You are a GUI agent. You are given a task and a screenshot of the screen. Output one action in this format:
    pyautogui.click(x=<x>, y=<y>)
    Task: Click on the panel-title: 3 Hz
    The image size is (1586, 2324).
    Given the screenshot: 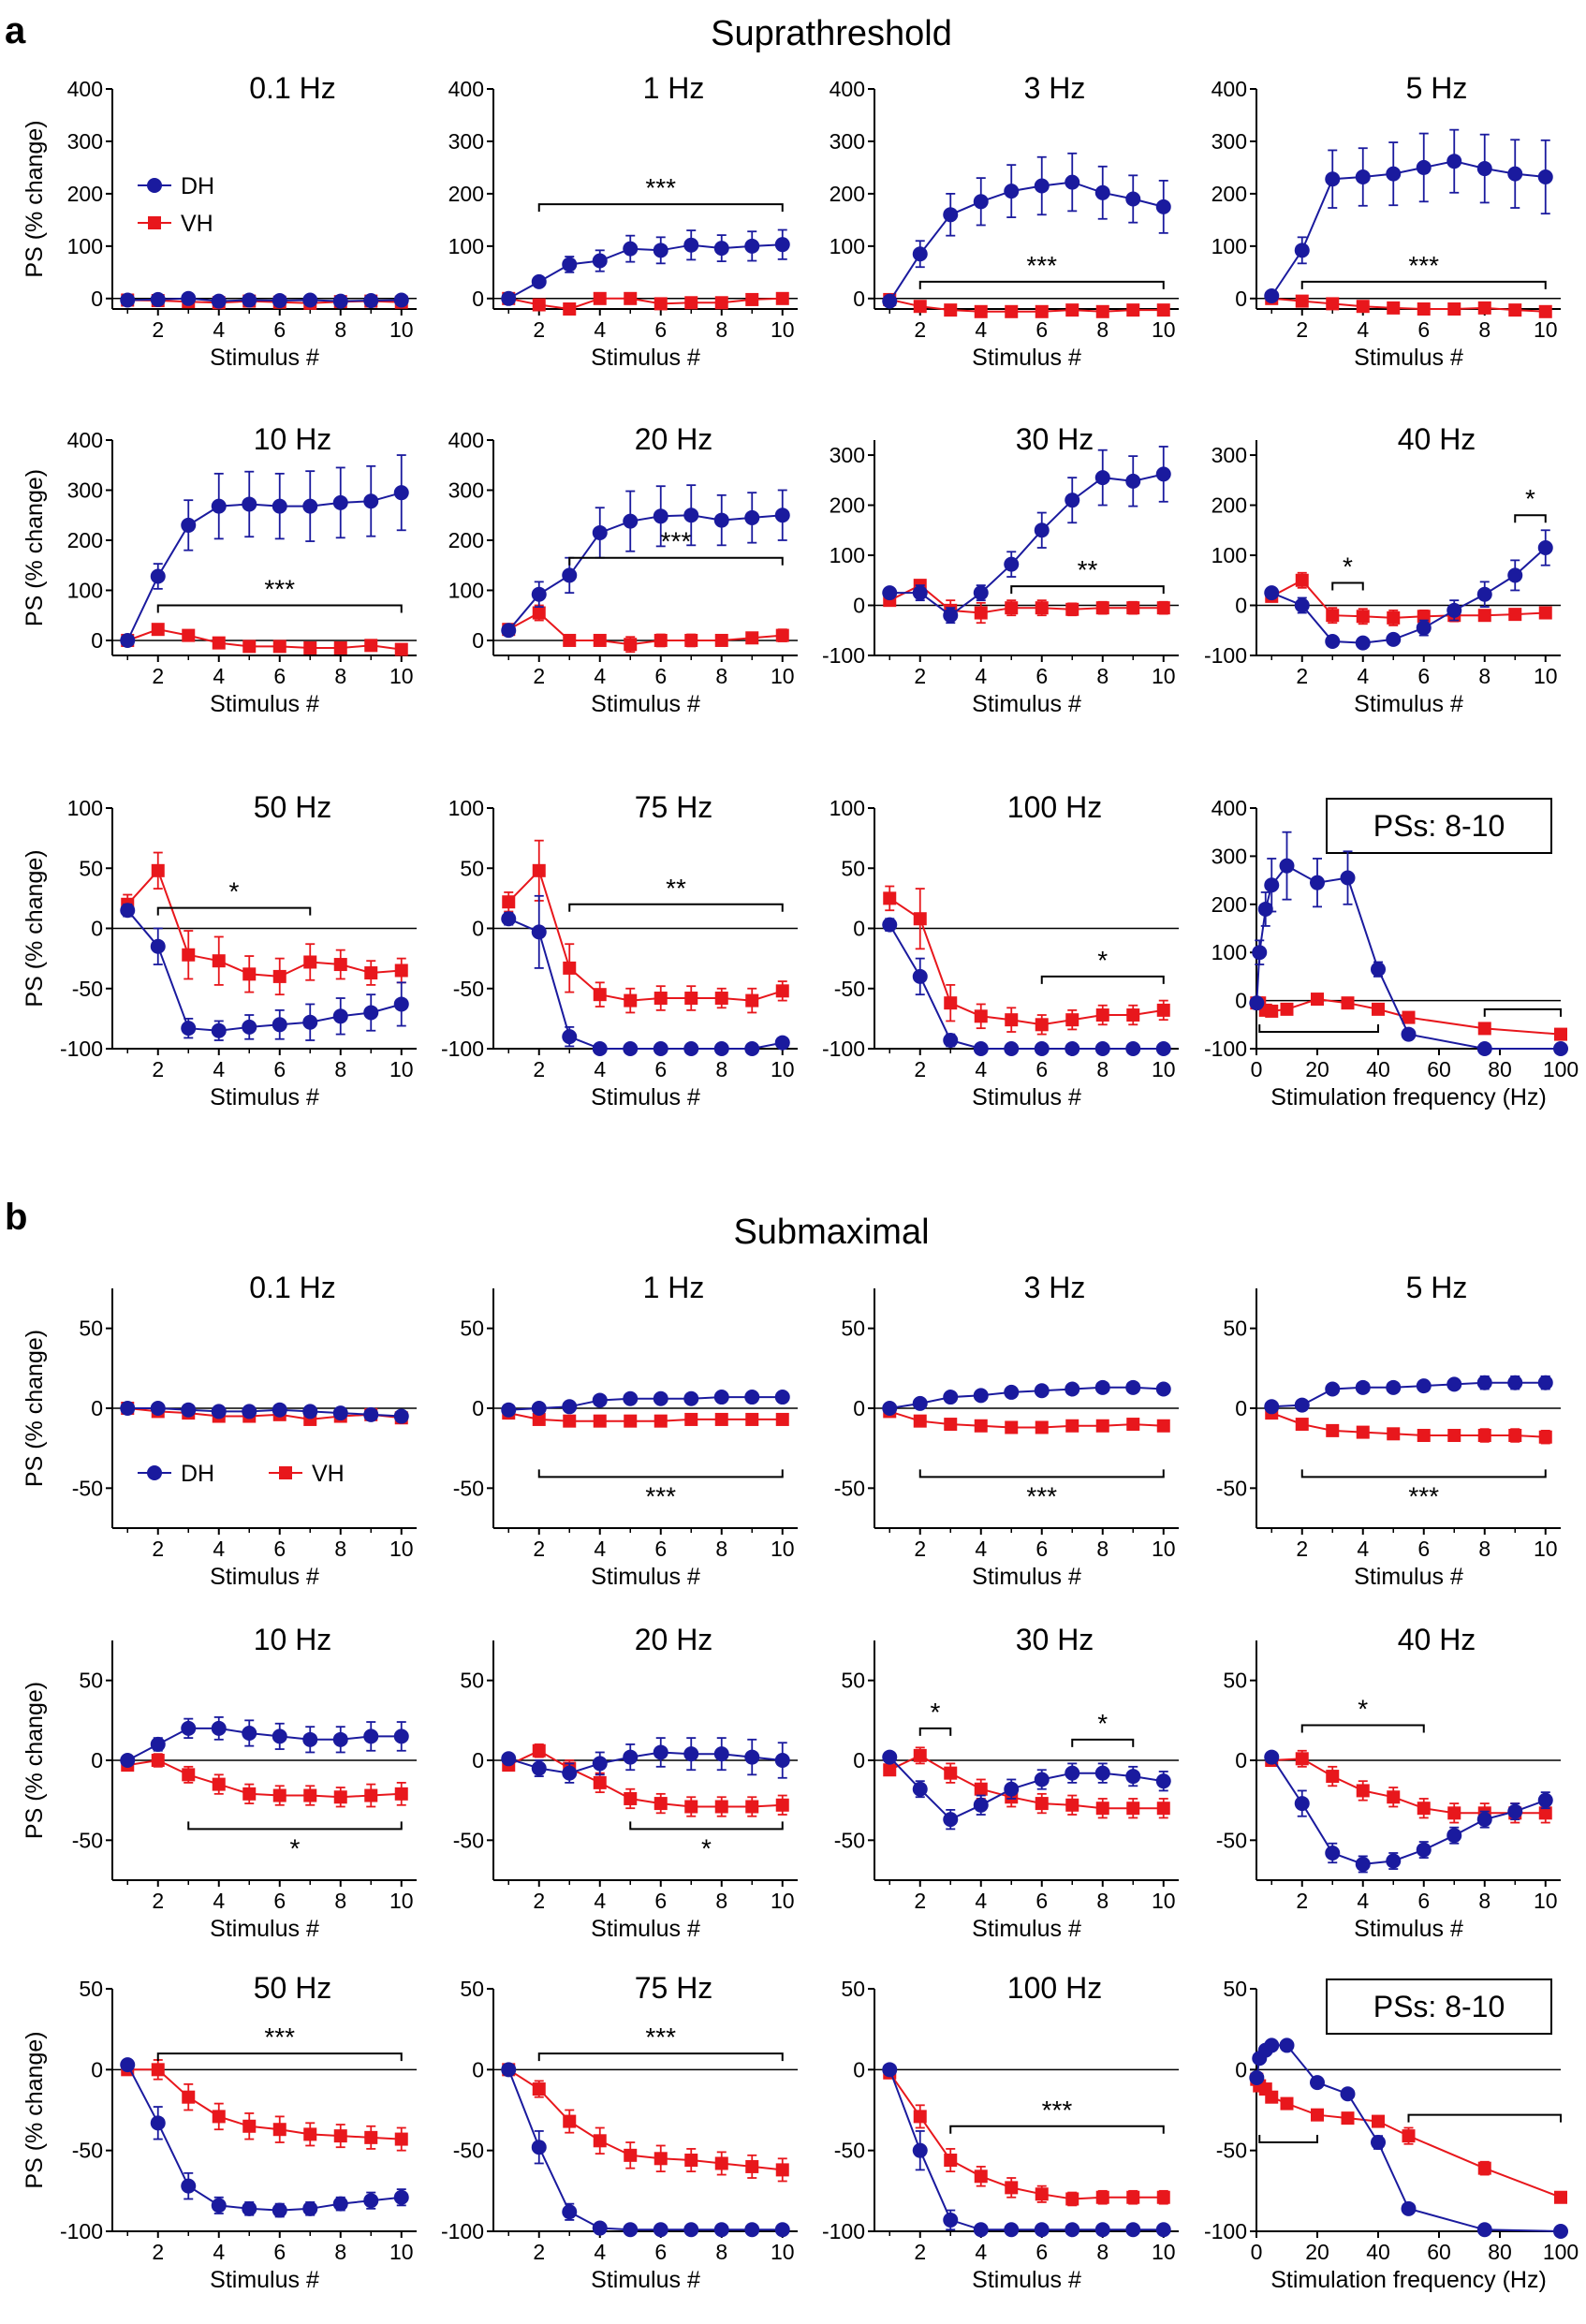 What is the action you would take?
    pyautogui.click(x=1055, y=1287)
    